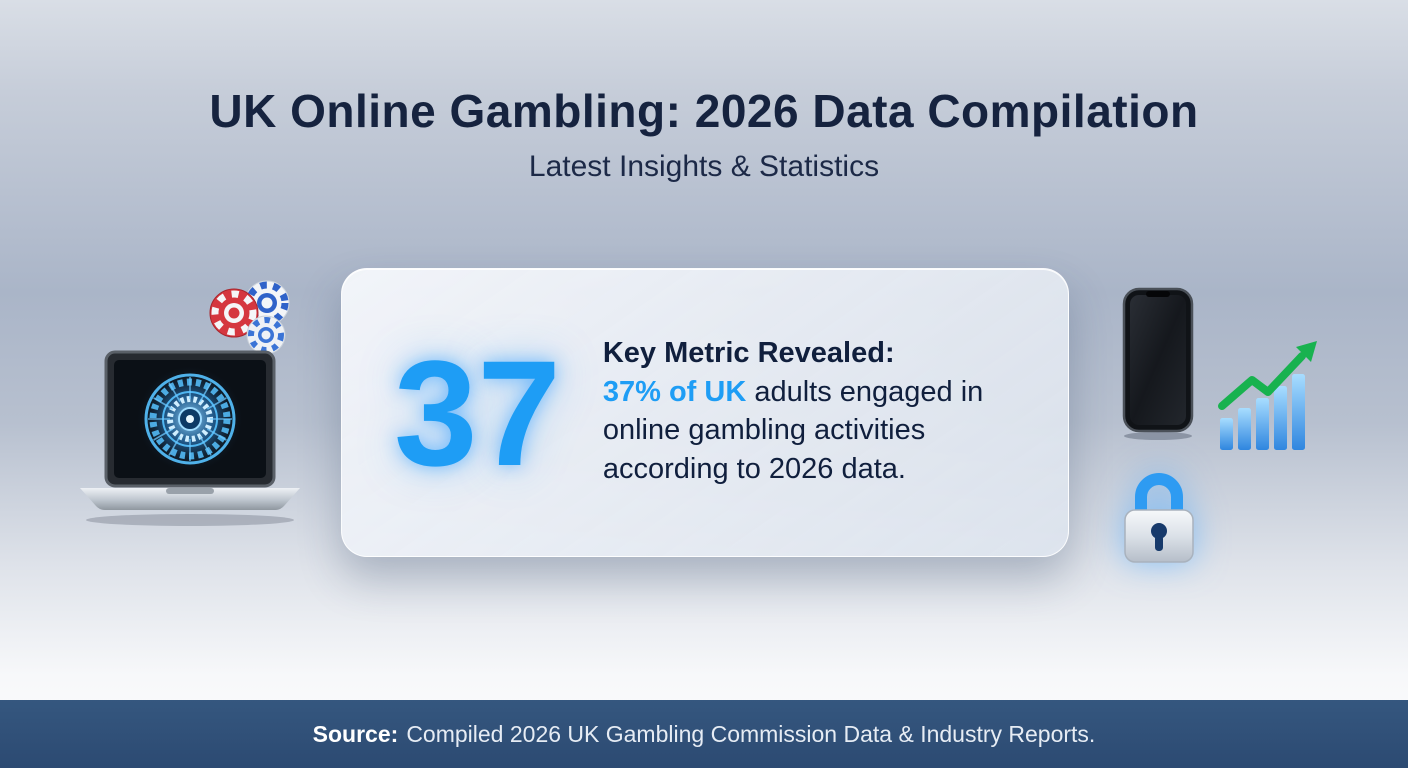 Image resolution: width=1408 pixels, height=768 pixels. What do you see at coordinates (355, 733) in the screenshot?
I see `source-label: Source:` at bounding box center [355, 733].